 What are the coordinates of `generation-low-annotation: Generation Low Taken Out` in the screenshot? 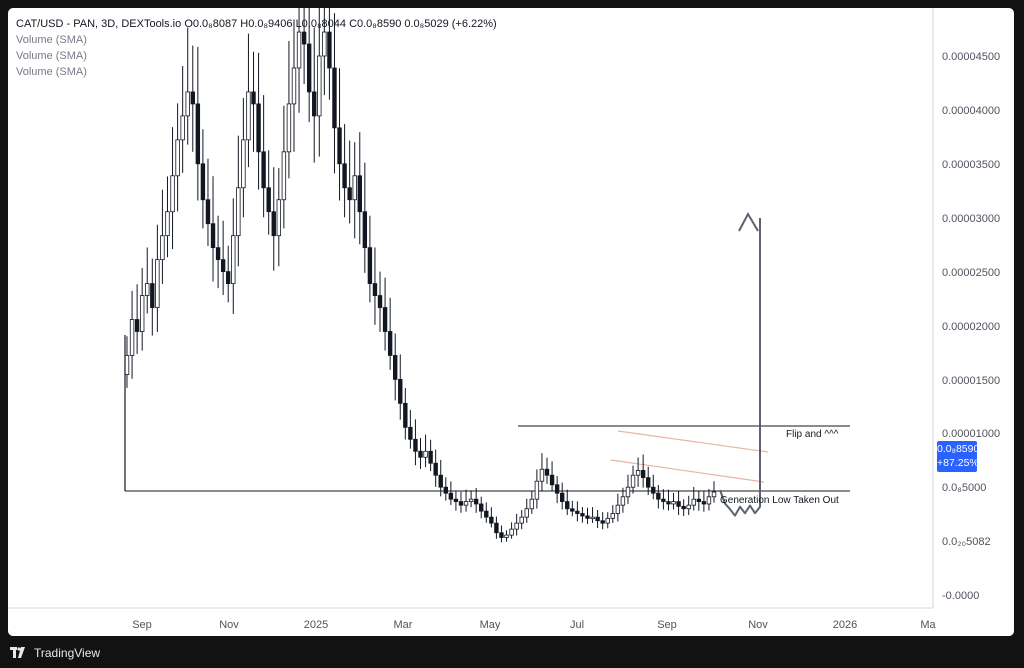 It's located at (779, 500).